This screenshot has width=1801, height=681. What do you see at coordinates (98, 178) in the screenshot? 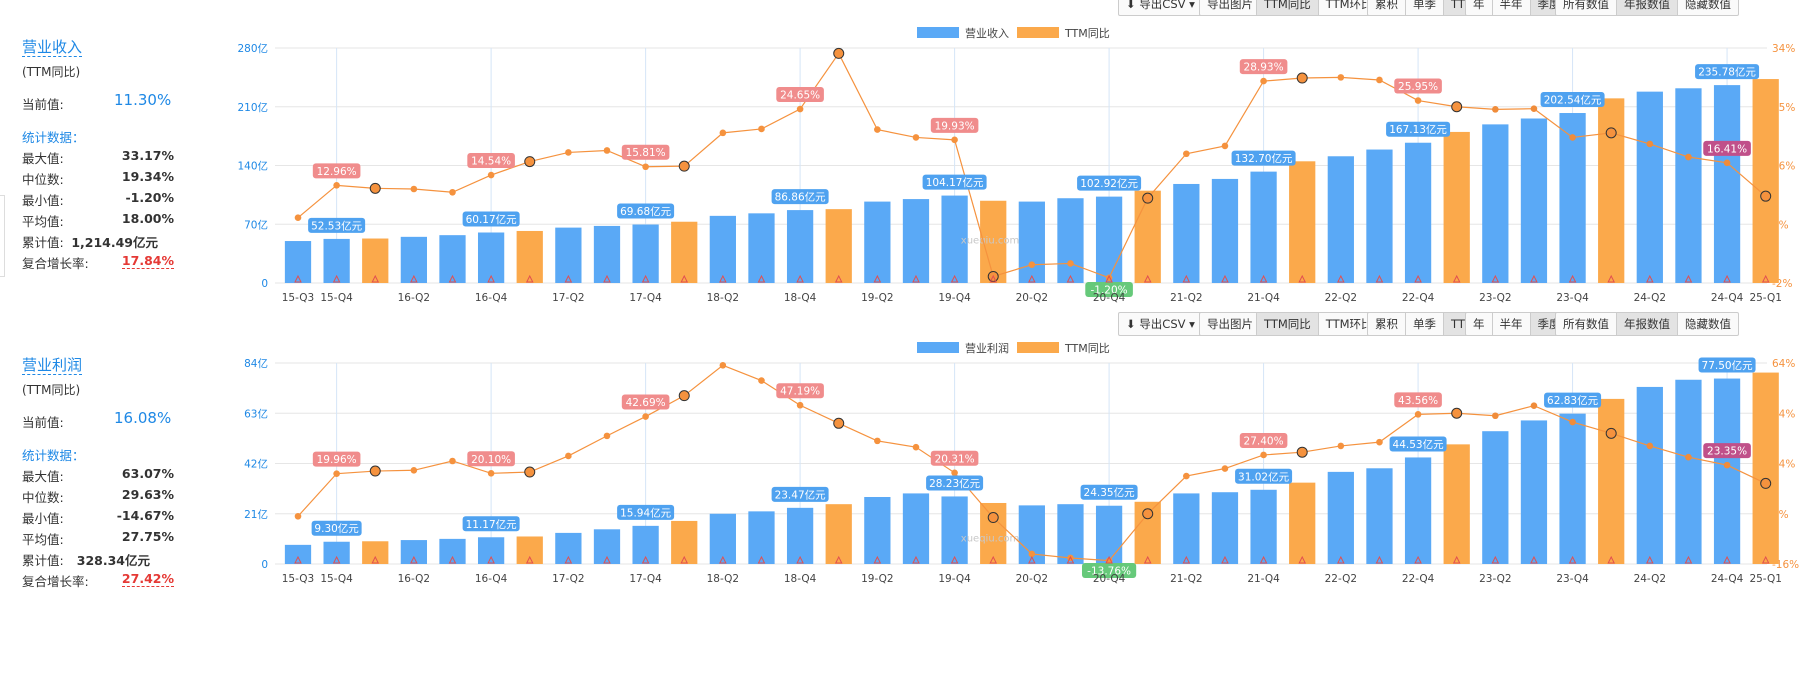
I see `stat-median: 中位数: 19.34%` at bounding box center [98, 178].